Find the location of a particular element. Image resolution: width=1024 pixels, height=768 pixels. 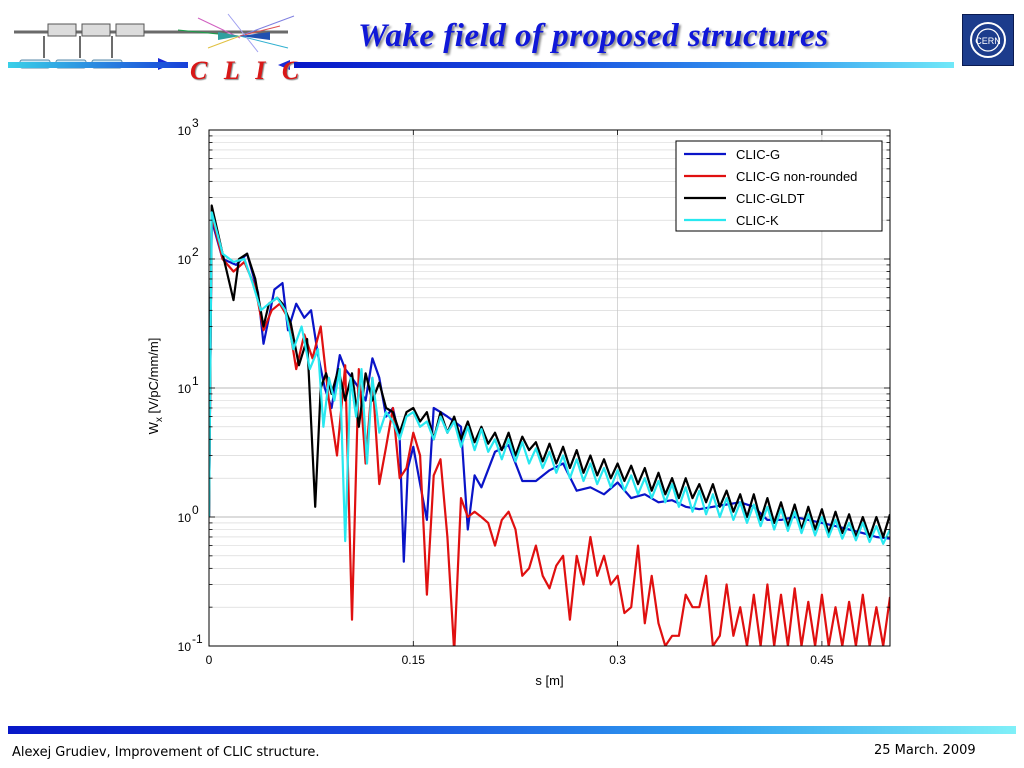

legend: CLIC-G CLIC-G non-rounded CLIC-GLDT CLIC-K is located at coordinates (779, 186).